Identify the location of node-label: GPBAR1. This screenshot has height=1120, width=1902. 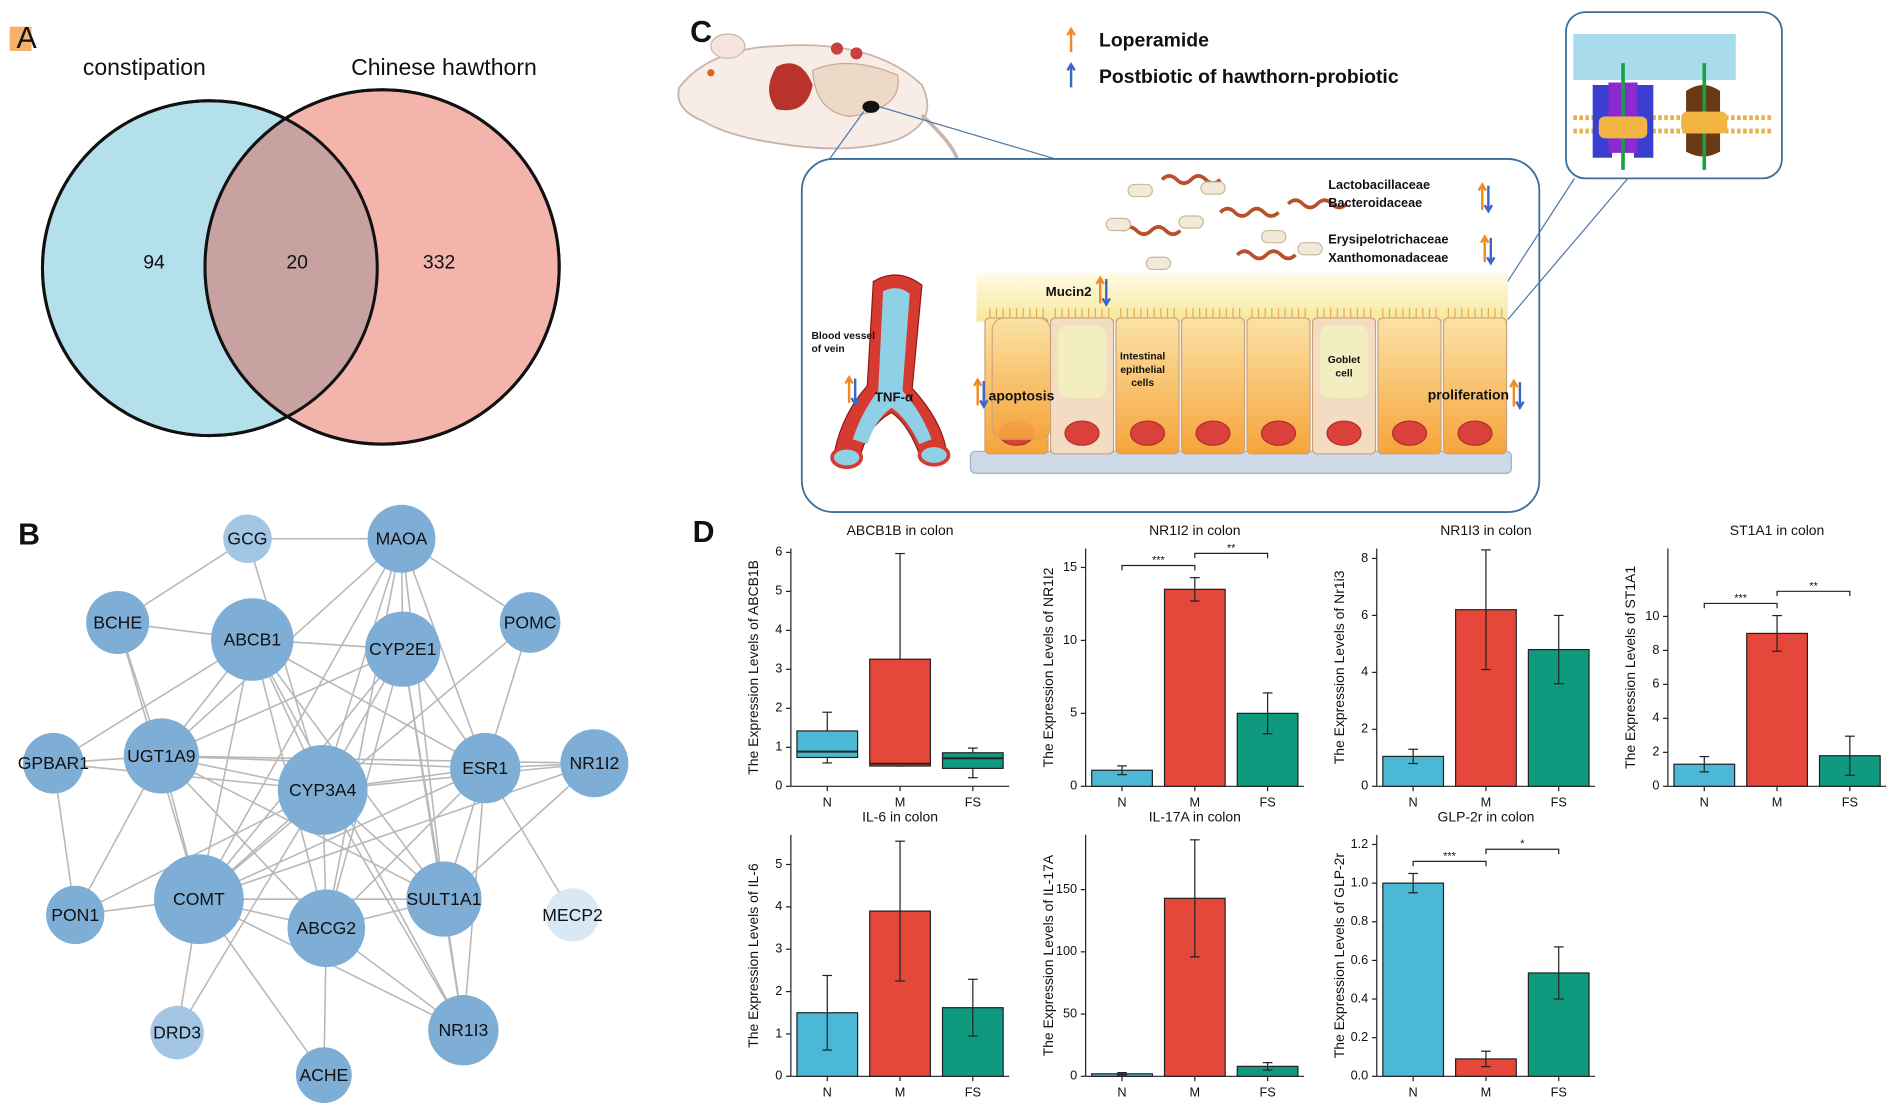
(53, 763).